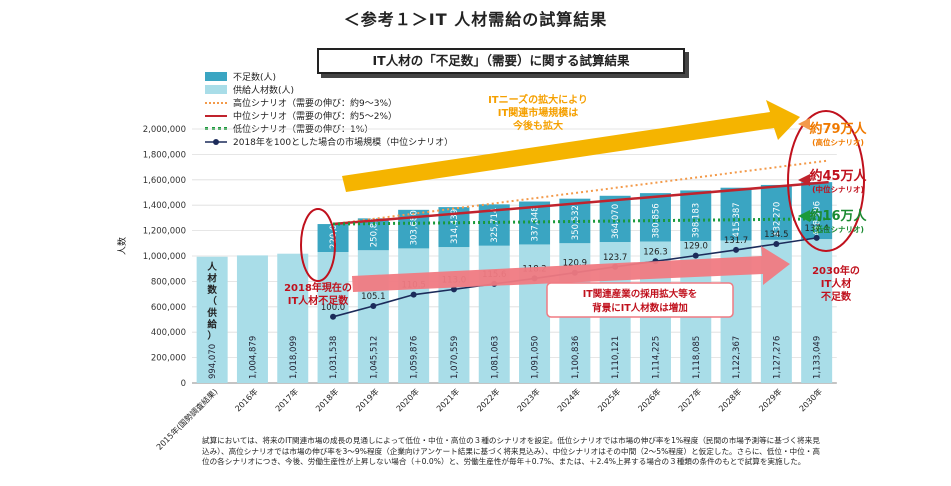 The height and width of the screenshot is (486, 951). Describe the element at coordinates (264, 91) in the screenshot. I see `legend-supply-label: 供給人材数(人)` at that location.